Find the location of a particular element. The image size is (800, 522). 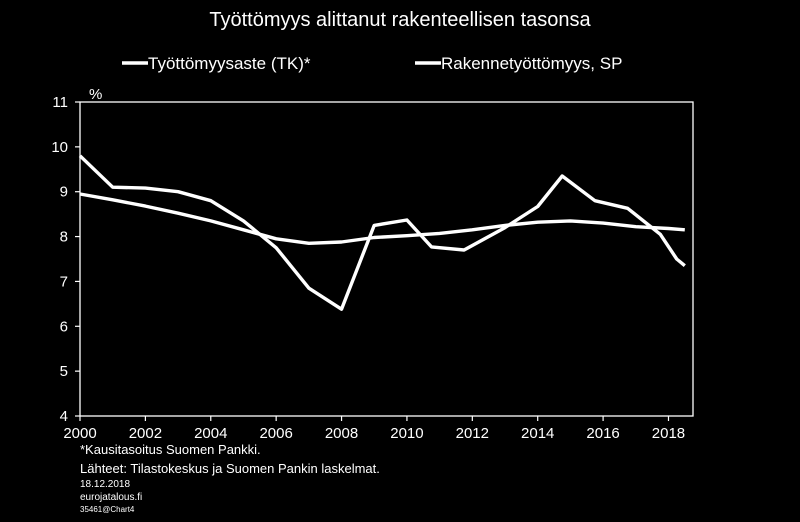

x-tick-label: 2002 is located at coordinates (145, 433).